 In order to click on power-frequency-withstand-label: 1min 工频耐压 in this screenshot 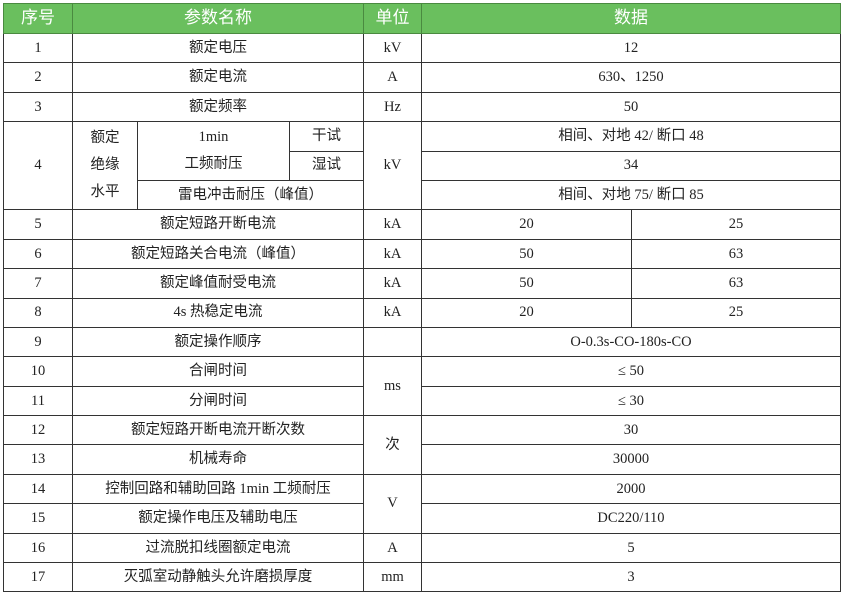, I will do `click(213, 151)`.